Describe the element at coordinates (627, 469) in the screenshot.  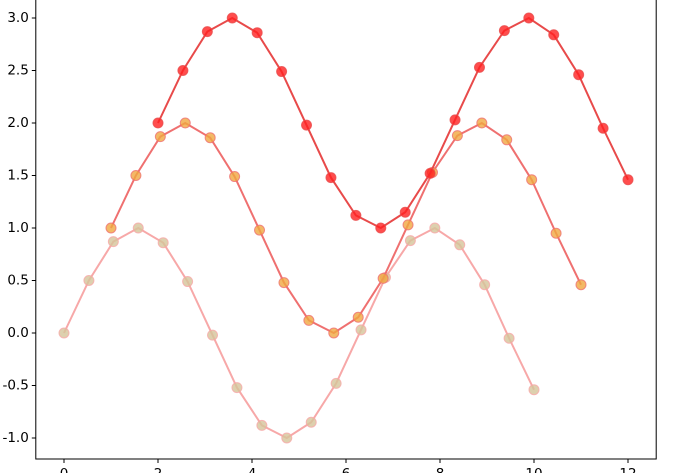
I see `x-tick-label: 12` at that location.